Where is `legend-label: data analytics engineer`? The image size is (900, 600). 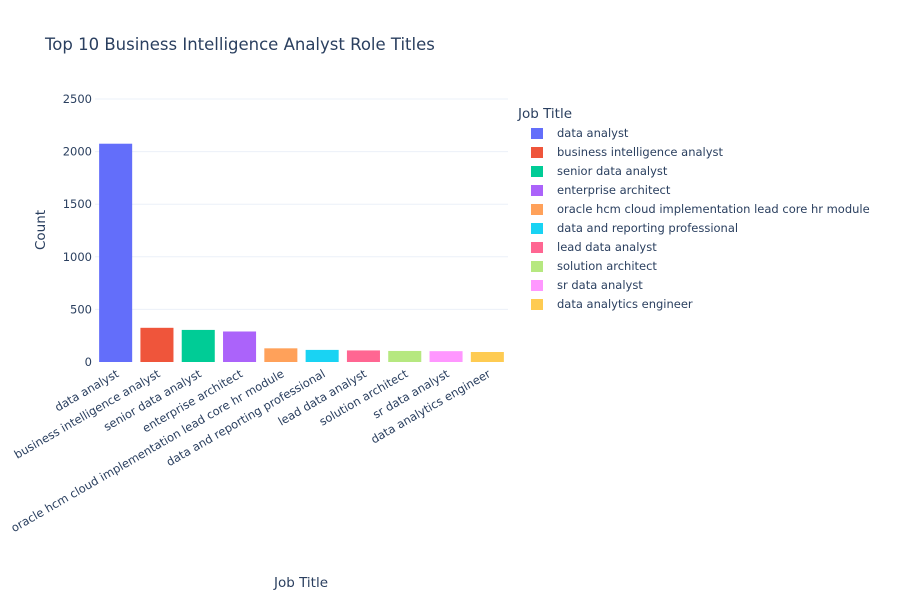 legend-label: data analytics engineer is located at coordinates (625, 304).